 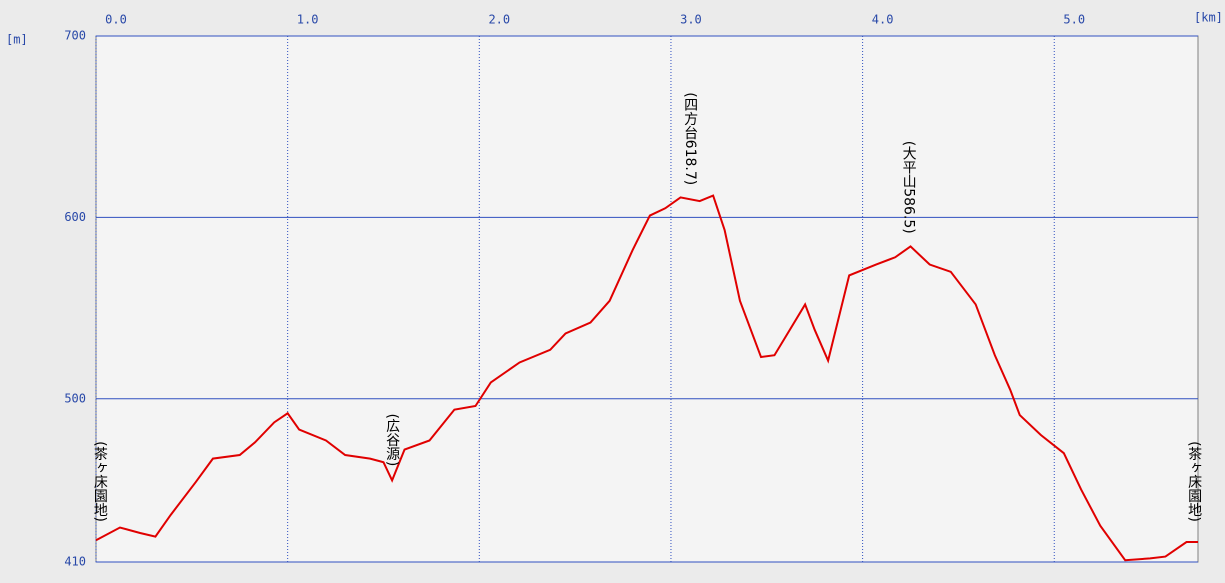 What do you see at coordinates (392, 439) in the screenshot?
I see `annotation: (広谷源)` at bounding box center [392, 439].